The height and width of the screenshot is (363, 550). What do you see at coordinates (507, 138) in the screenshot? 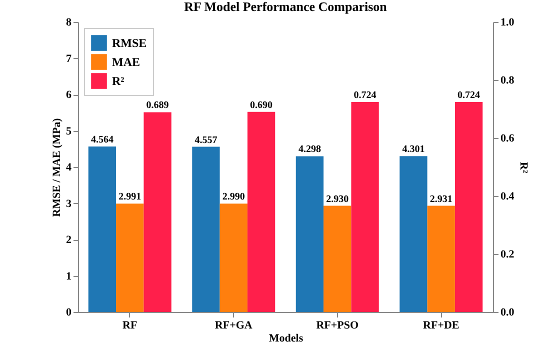
I see `y2-tick-label: 0.6` at bounding box center [507, 138].